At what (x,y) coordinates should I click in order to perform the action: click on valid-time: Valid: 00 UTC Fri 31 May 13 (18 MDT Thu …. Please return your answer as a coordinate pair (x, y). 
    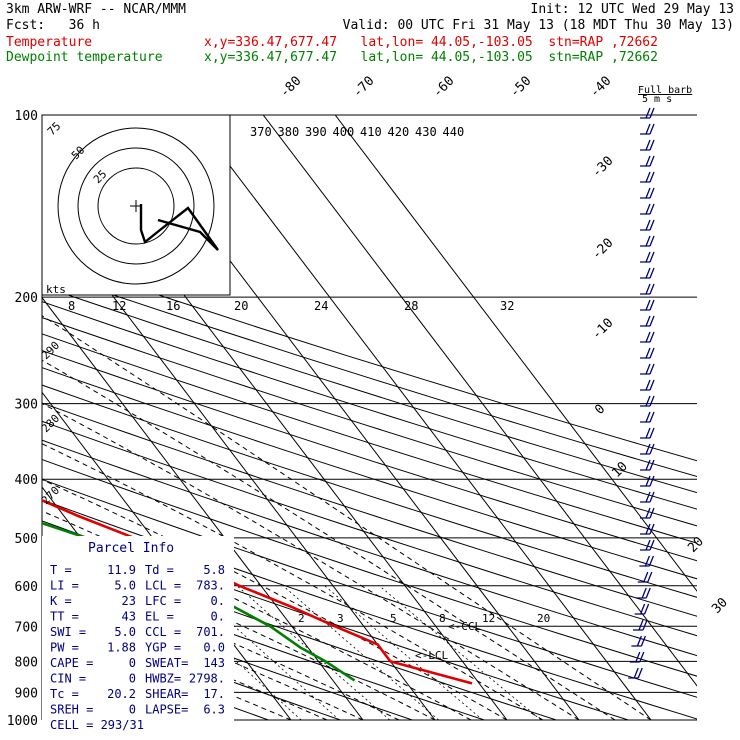
    Looking at the image, I should click on (538, 25).